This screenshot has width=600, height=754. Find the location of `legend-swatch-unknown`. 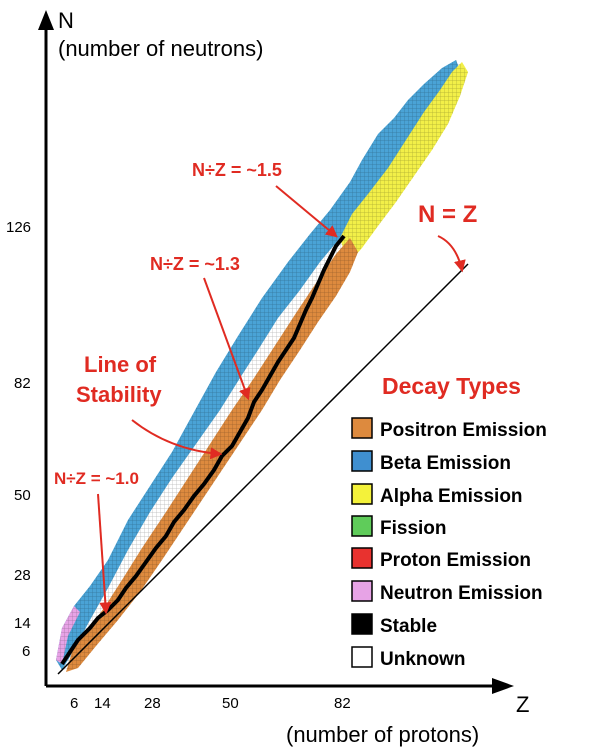

legend-swatch-unknown is located at coordinates (362, 657).